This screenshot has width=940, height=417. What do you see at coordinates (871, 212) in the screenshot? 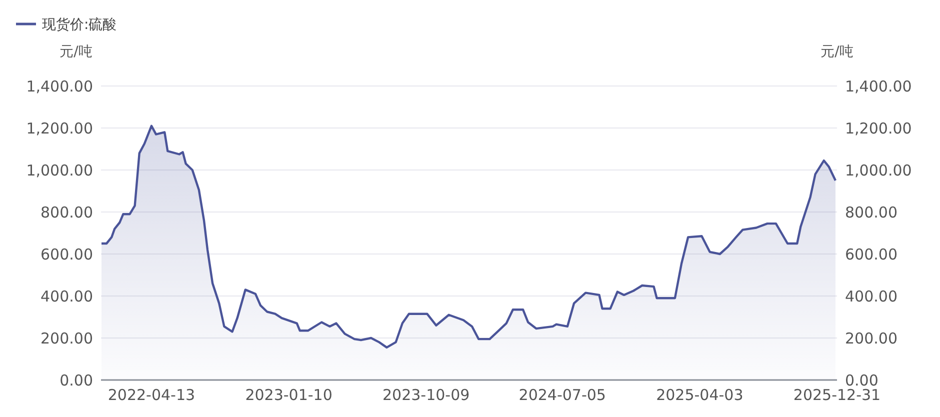
I see `y2-tick-label: 800.00` at bounding box center [871, 212].